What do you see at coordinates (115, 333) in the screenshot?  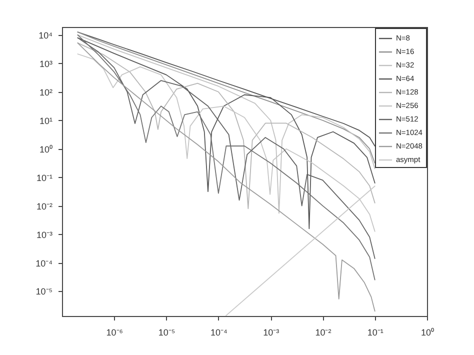 I see `x-tick-label: 10⁻⁶` at bounding box center [115, 333].